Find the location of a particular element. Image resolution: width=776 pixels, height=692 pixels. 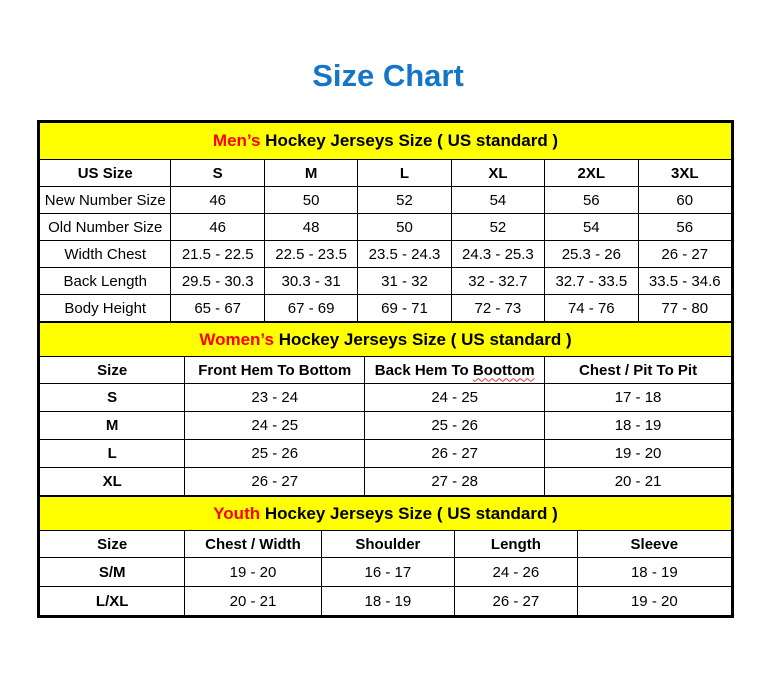

youth-band-rest: Hockey Jerseys Size ( US standard ) is located at coordinates (409, 513).